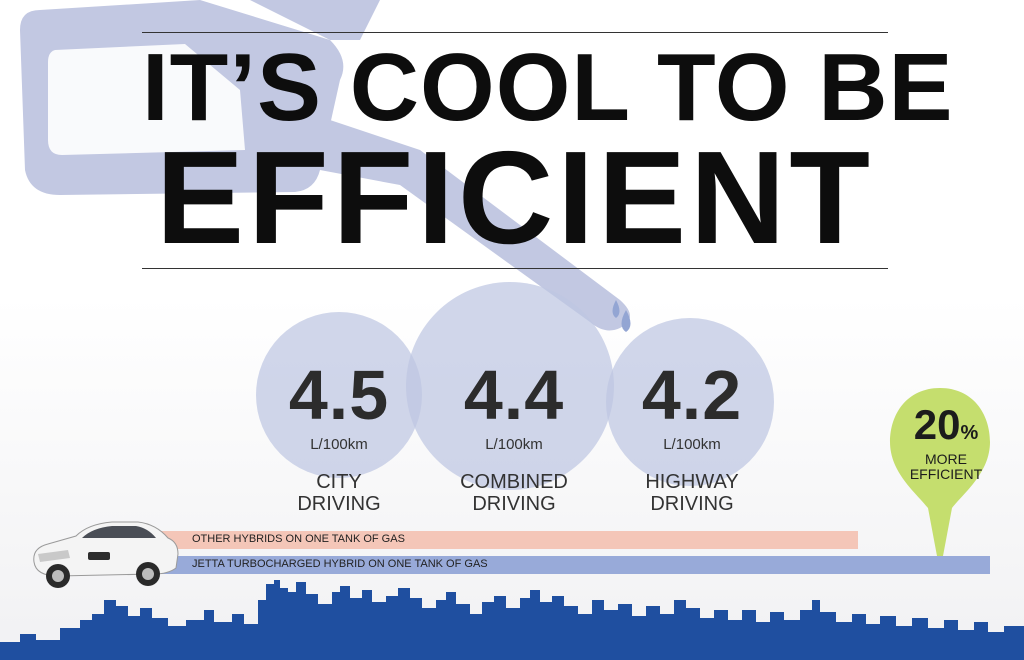 This screenshot has width=1024, height=660. Describe the element at coordinates (514, 504) in the screenshot. I see `combined-label-line2: DRIVING` at that location.